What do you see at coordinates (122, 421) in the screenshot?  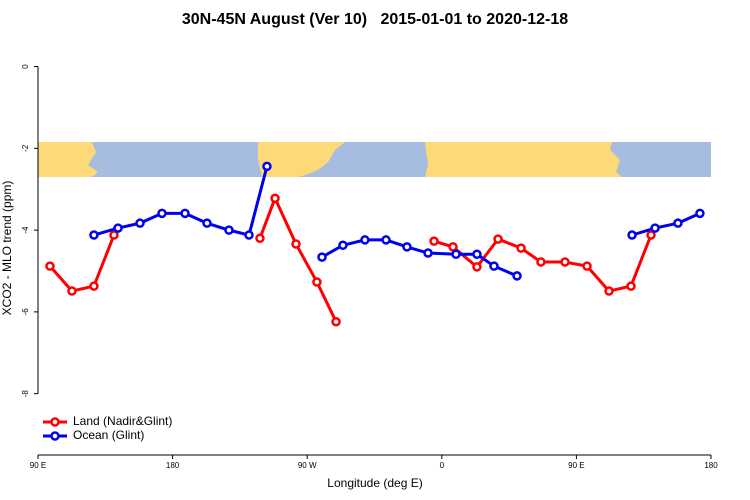 I see `legend-label: Land (Nadir&Glint)` at bounding box center [122, 421].